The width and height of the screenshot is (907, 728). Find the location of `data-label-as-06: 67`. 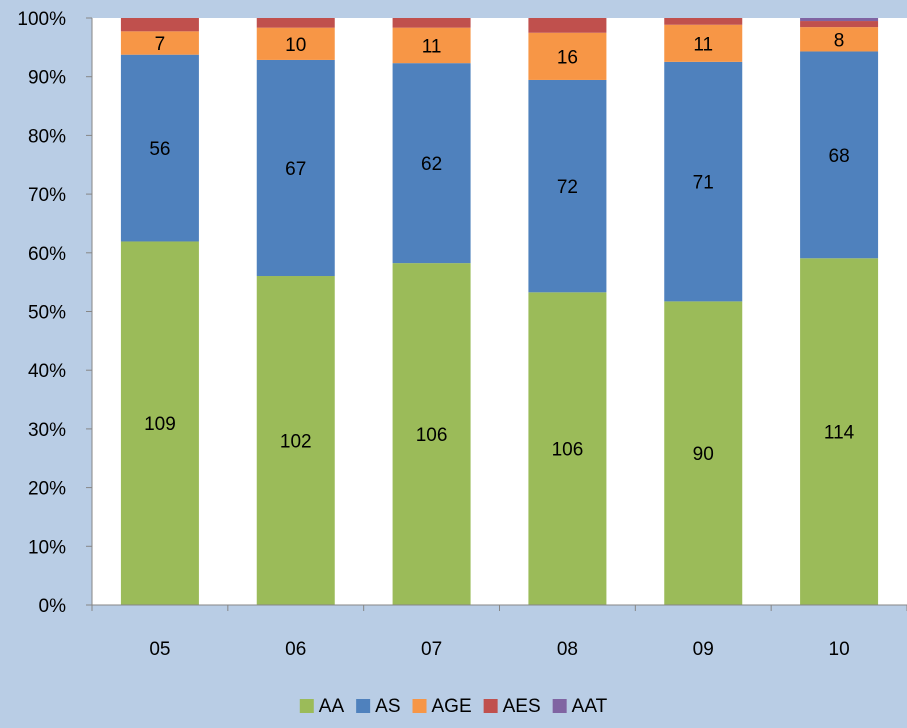

data-label-as-06: 67 is located at coordinates (295, 169).